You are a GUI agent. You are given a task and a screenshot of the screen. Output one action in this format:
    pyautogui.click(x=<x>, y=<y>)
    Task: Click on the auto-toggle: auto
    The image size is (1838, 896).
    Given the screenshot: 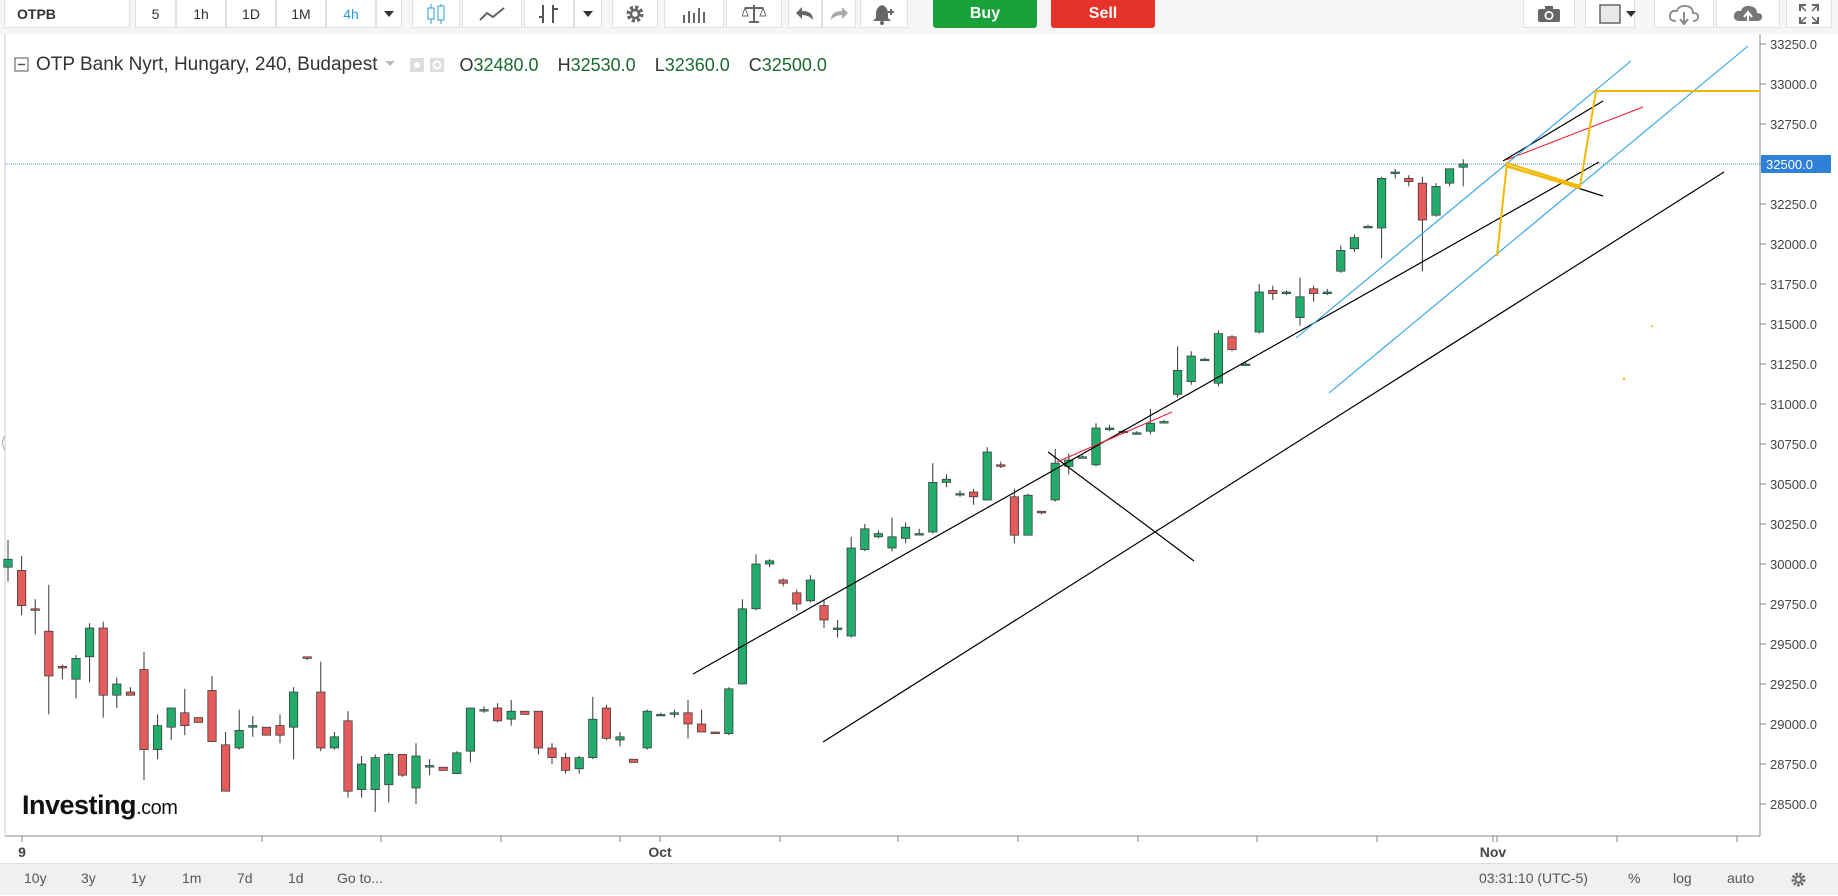 What is the action you would take?
    pyautogui.click(x=1741, y=878)
    